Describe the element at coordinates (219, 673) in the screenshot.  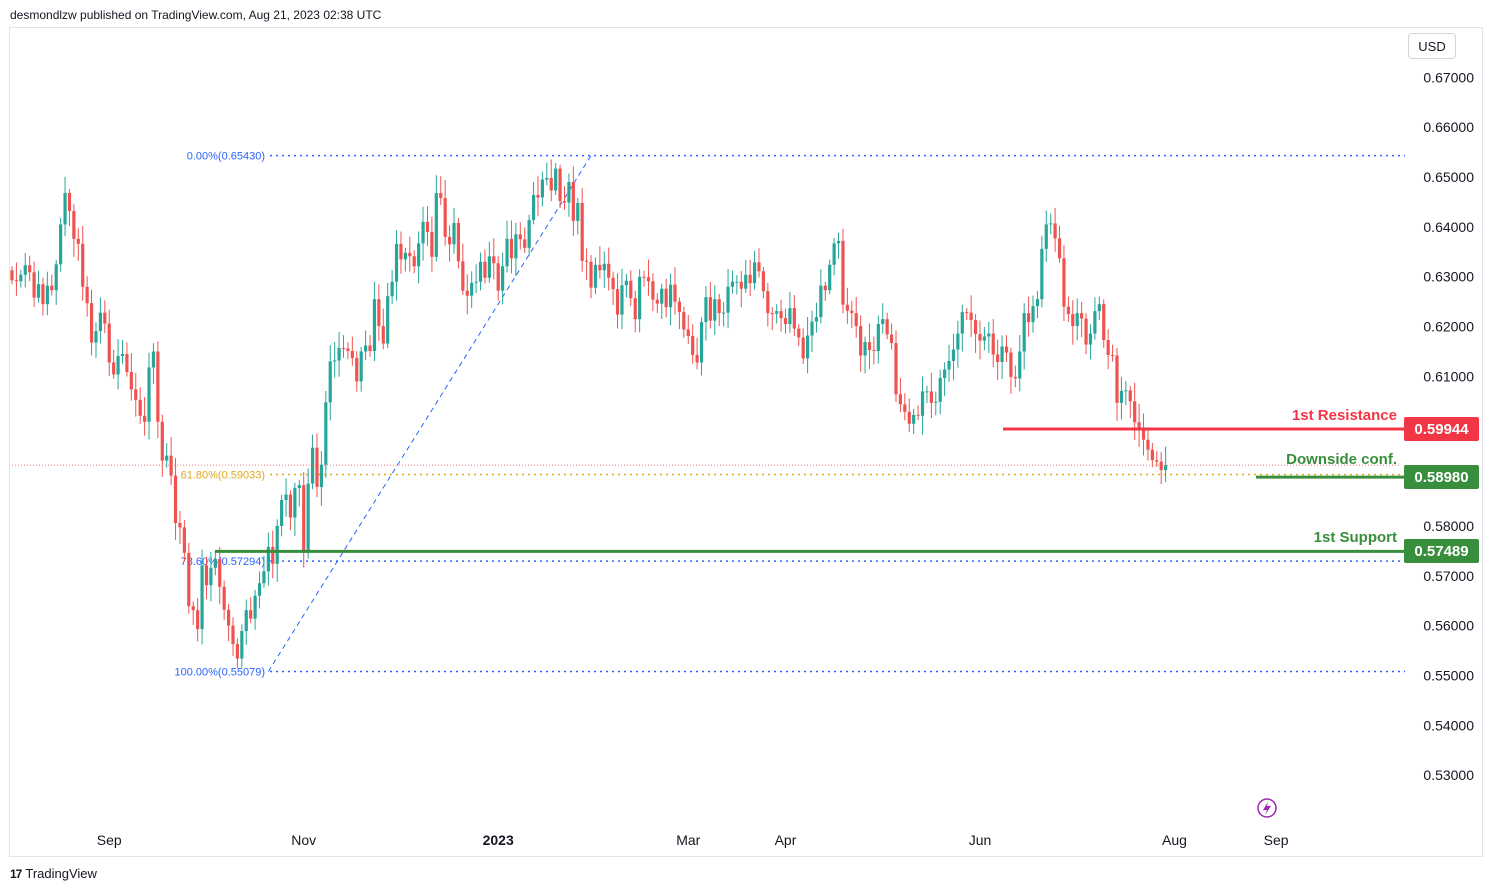
I see `fib-level-label: 100.00%(0.55079)` at that location.